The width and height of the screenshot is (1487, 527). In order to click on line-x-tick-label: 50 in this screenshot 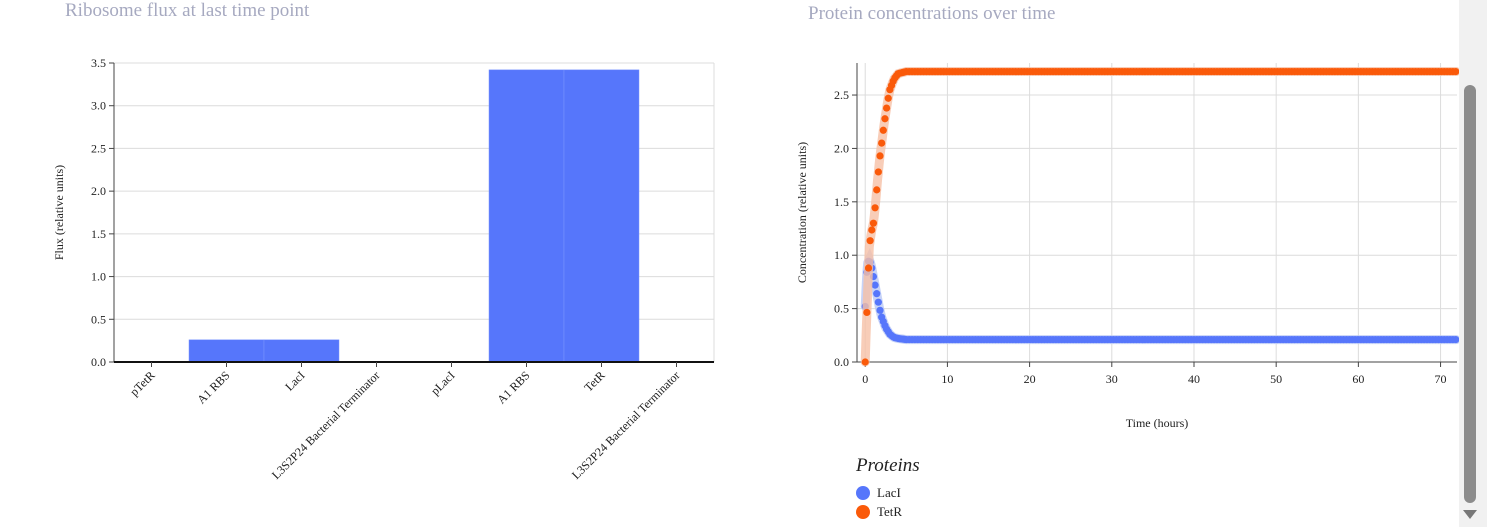, I will do `click(1276, 379)`.